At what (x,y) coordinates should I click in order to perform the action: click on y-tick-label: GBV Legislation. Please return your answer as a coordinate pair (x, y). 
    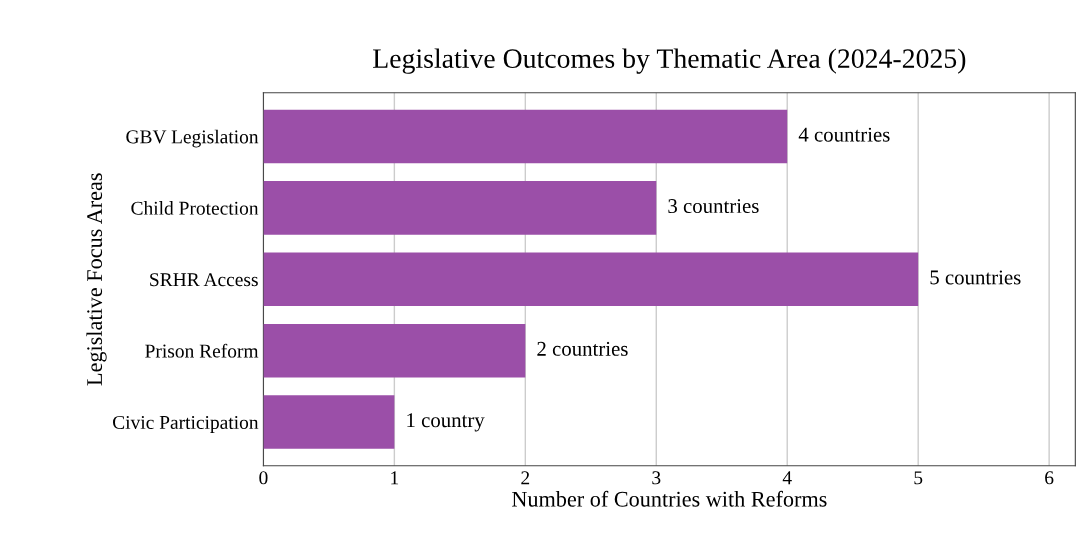
    Looking at the image, I should click on (192, 138).